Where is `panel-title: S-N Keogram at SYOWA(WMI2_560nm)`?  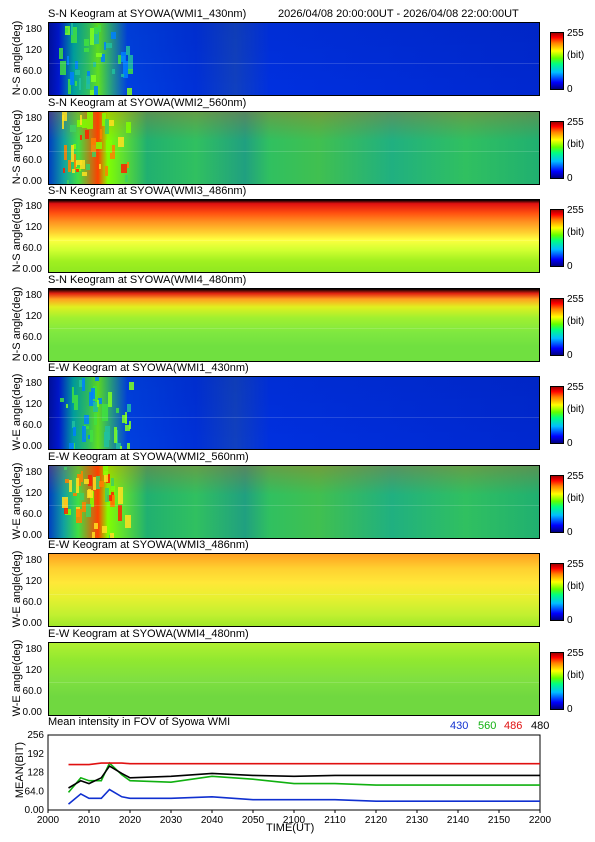 panel-title: S-N Keogram at SYOWA(WMI2_560nm) is located at coordinates (147, 102).